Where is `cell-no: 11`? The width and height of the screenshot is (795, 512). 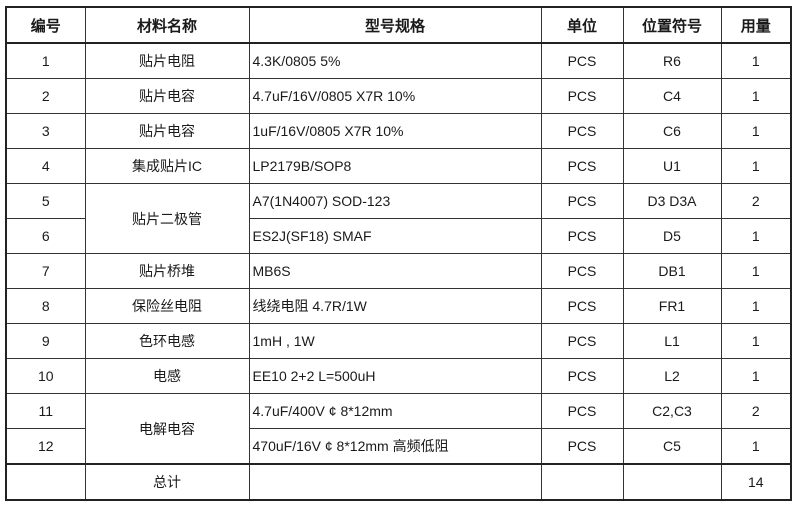
cell-no: 11 is located at coordinates (45, 411).